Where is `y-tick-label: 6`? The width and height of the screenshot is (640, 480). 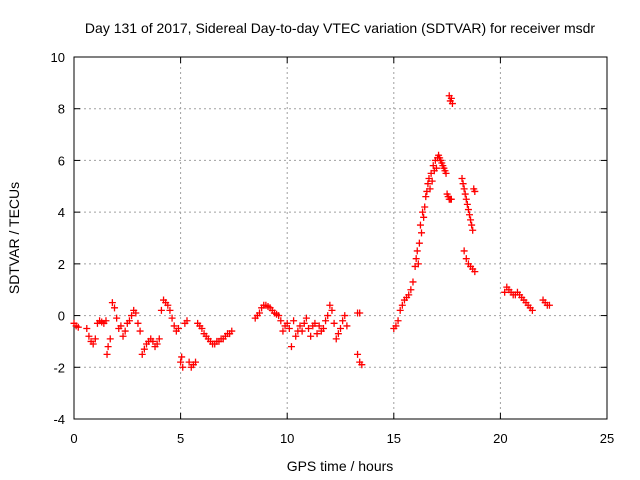
y-tick-label: 6 is located at coordinates (61, 160).